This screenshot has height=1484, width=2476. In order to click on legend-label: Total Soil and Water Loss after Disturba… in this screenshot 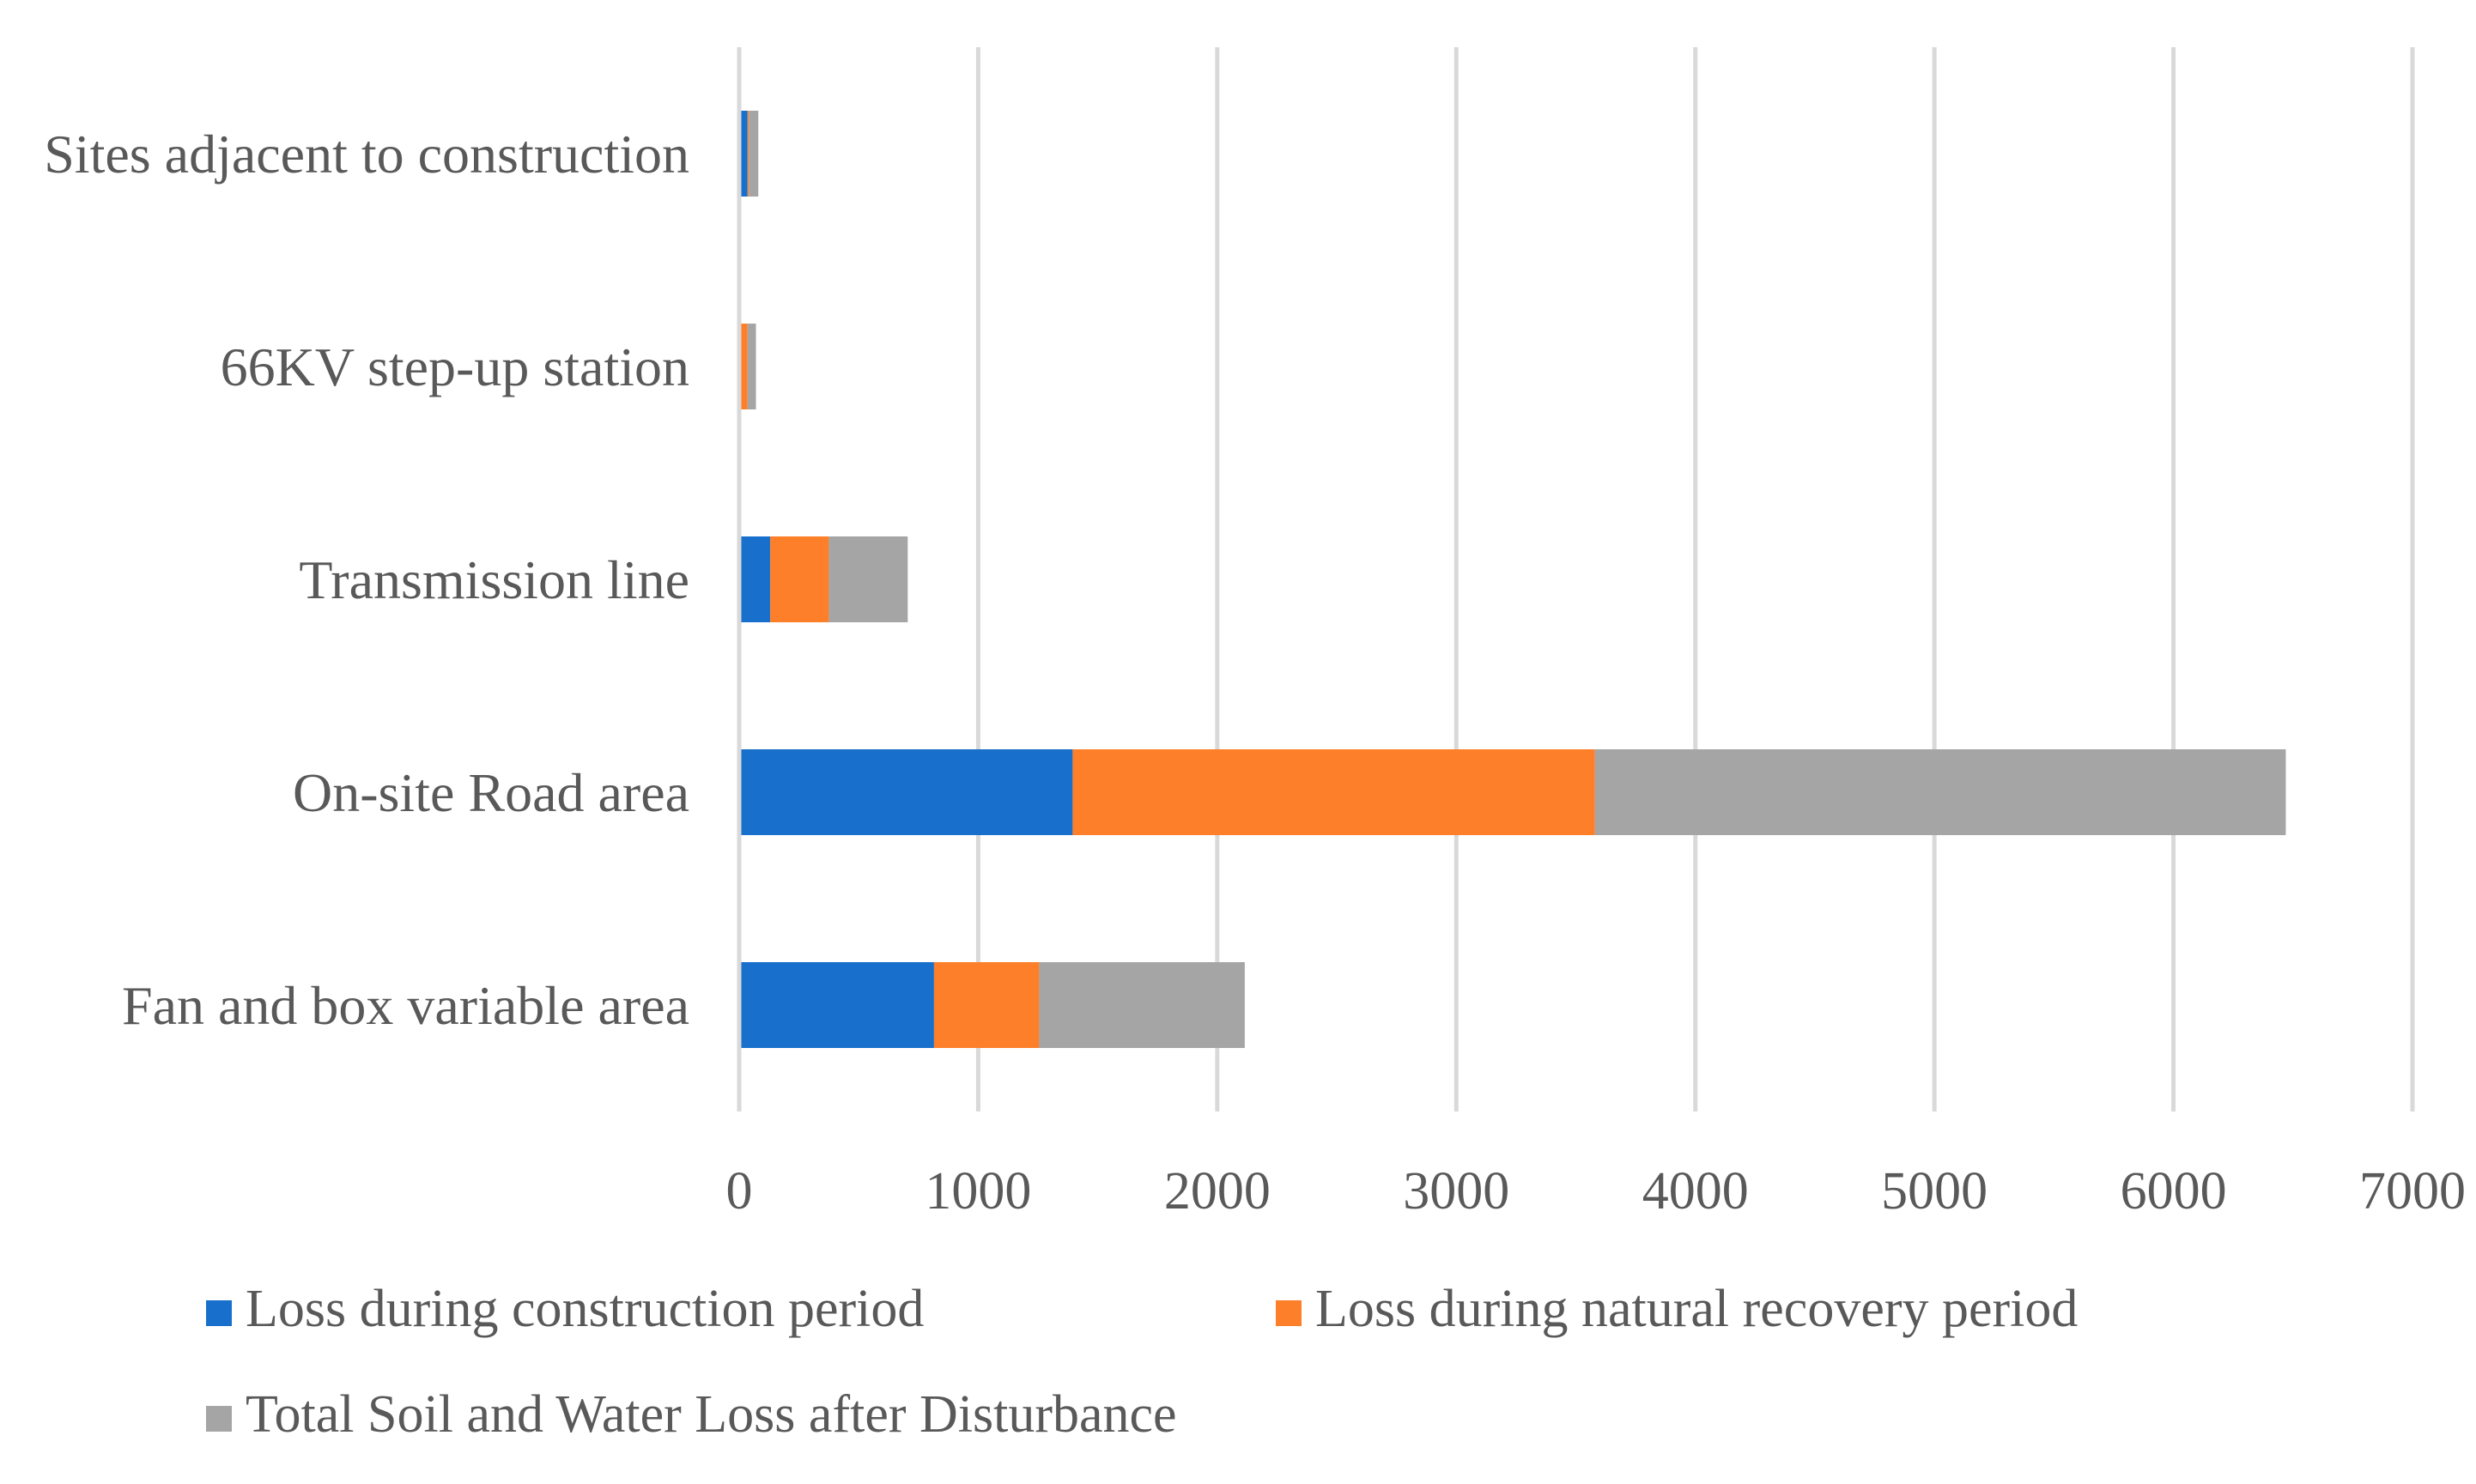, I will do `click(711, 1414)`.